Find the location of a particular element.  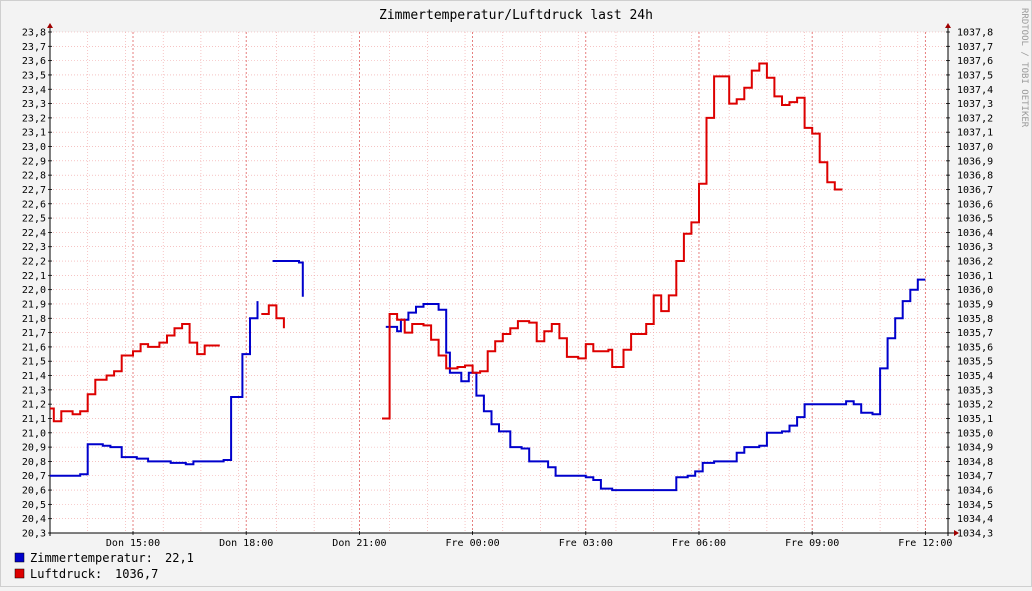

legend-item-pressure: Luftdruck: 1036,7 is located at coordinates (86, 574).